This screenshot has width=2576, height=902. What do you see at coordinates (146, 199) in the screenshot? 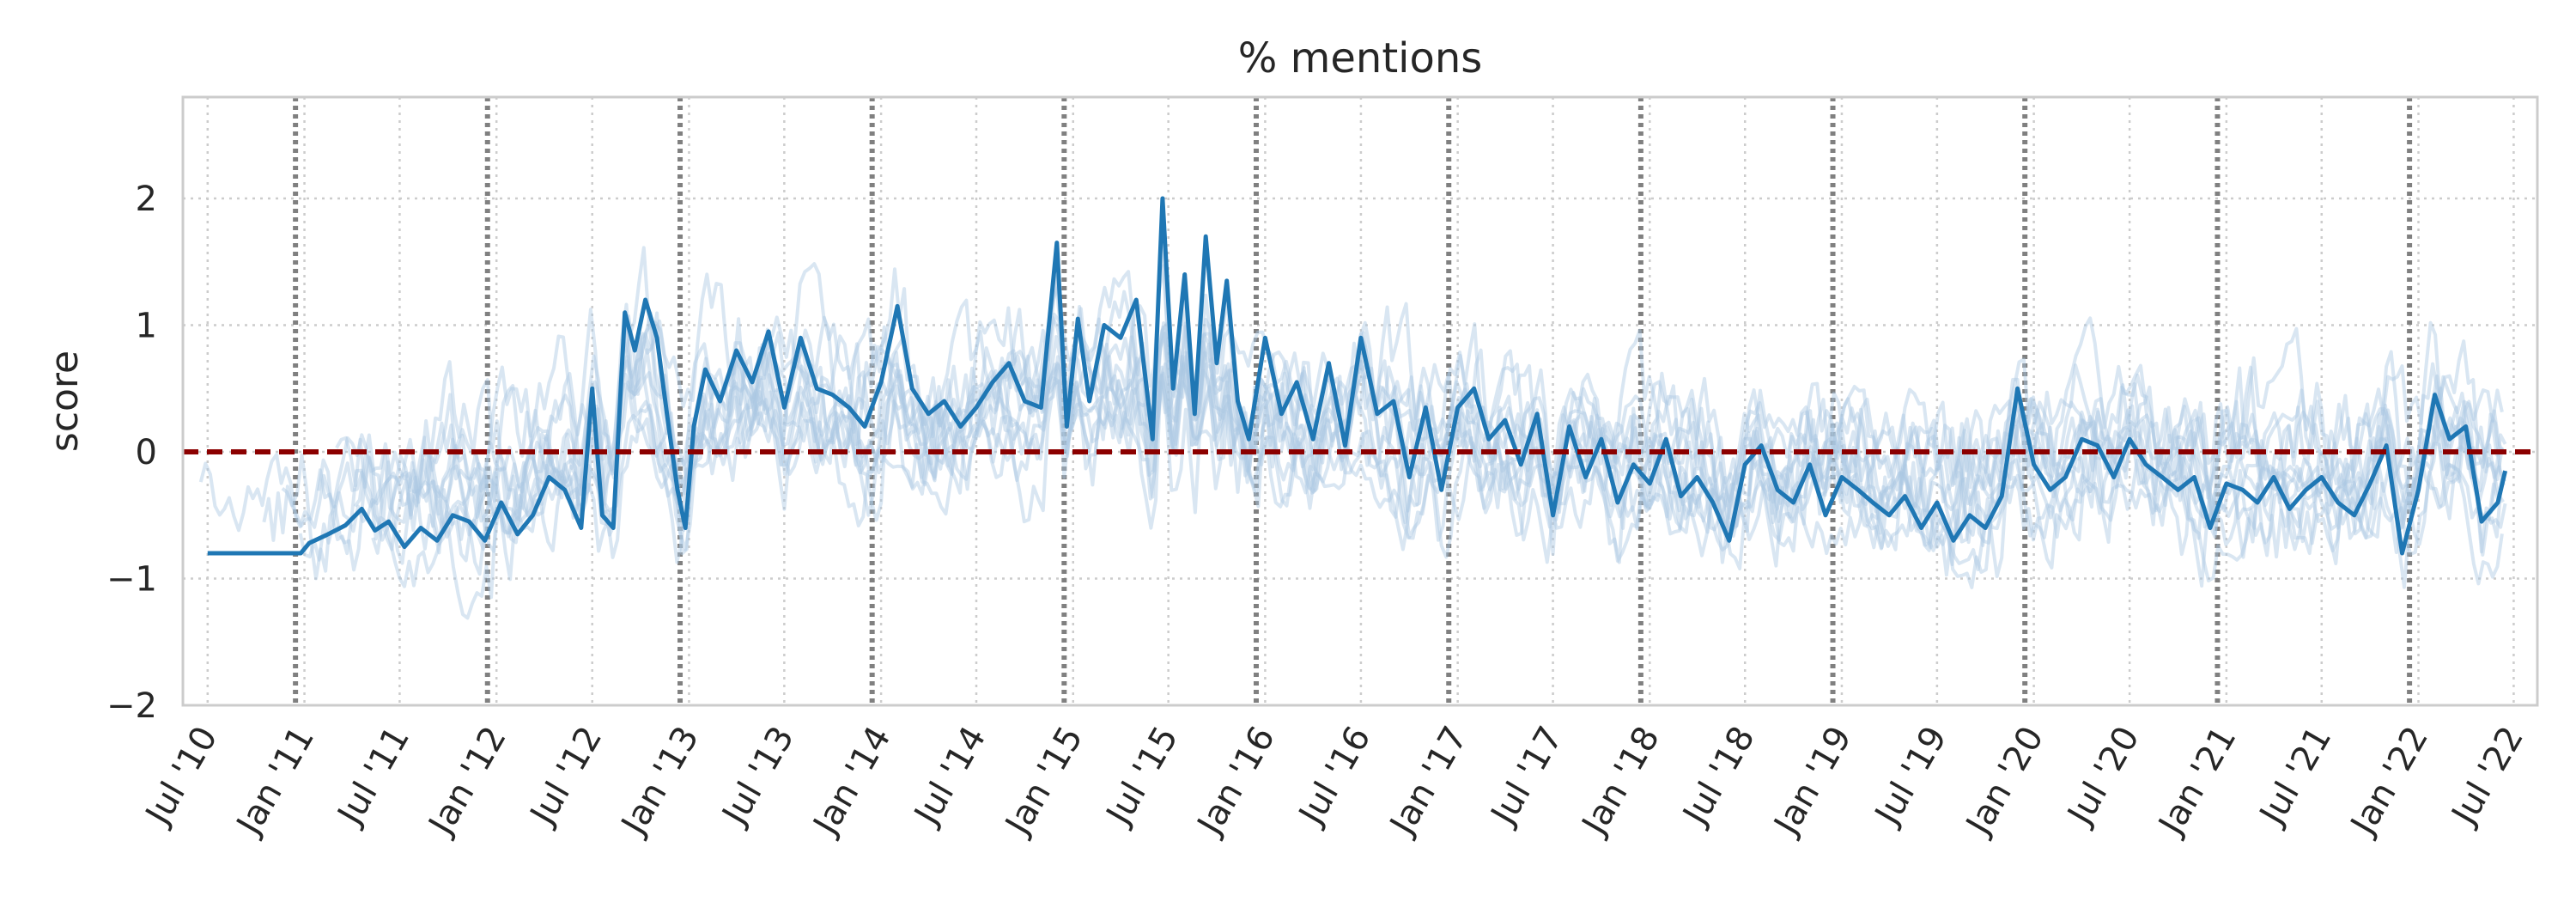
I see `y-tick-label: 2` at bounding box center [146, 199].